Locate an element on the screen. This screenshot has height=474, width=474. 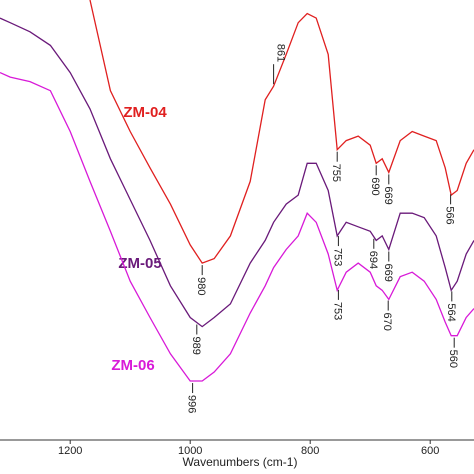
peak-label: 980 is located at coordinates (201, 286).